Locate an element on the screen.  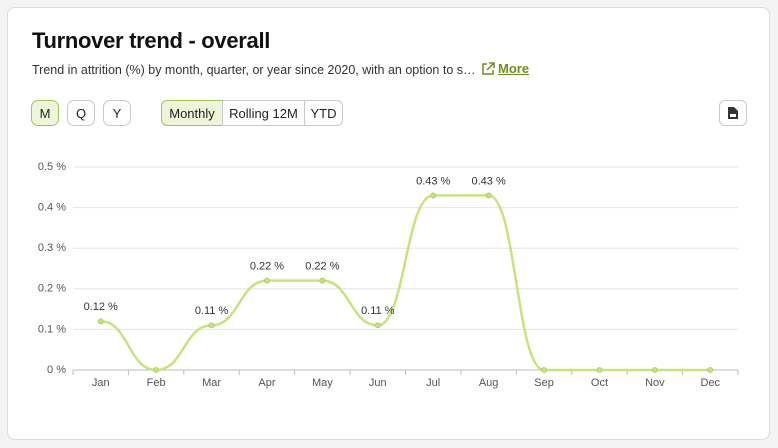
period-button: M is located at coordinates (45, 113).